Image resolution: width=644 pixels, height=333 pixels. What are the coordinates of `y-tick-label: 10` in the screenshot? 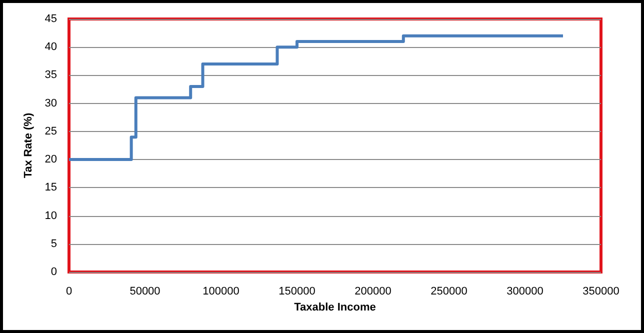 It's located at (50, 216).